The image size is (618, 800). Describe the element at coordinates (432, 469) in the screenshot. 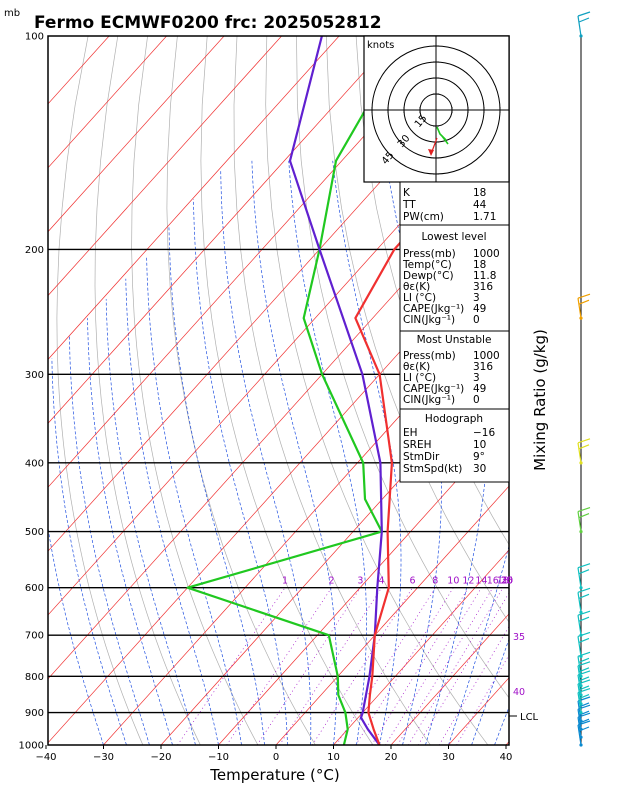

I see `index-row-label: StmSpd(kt)` at that location.